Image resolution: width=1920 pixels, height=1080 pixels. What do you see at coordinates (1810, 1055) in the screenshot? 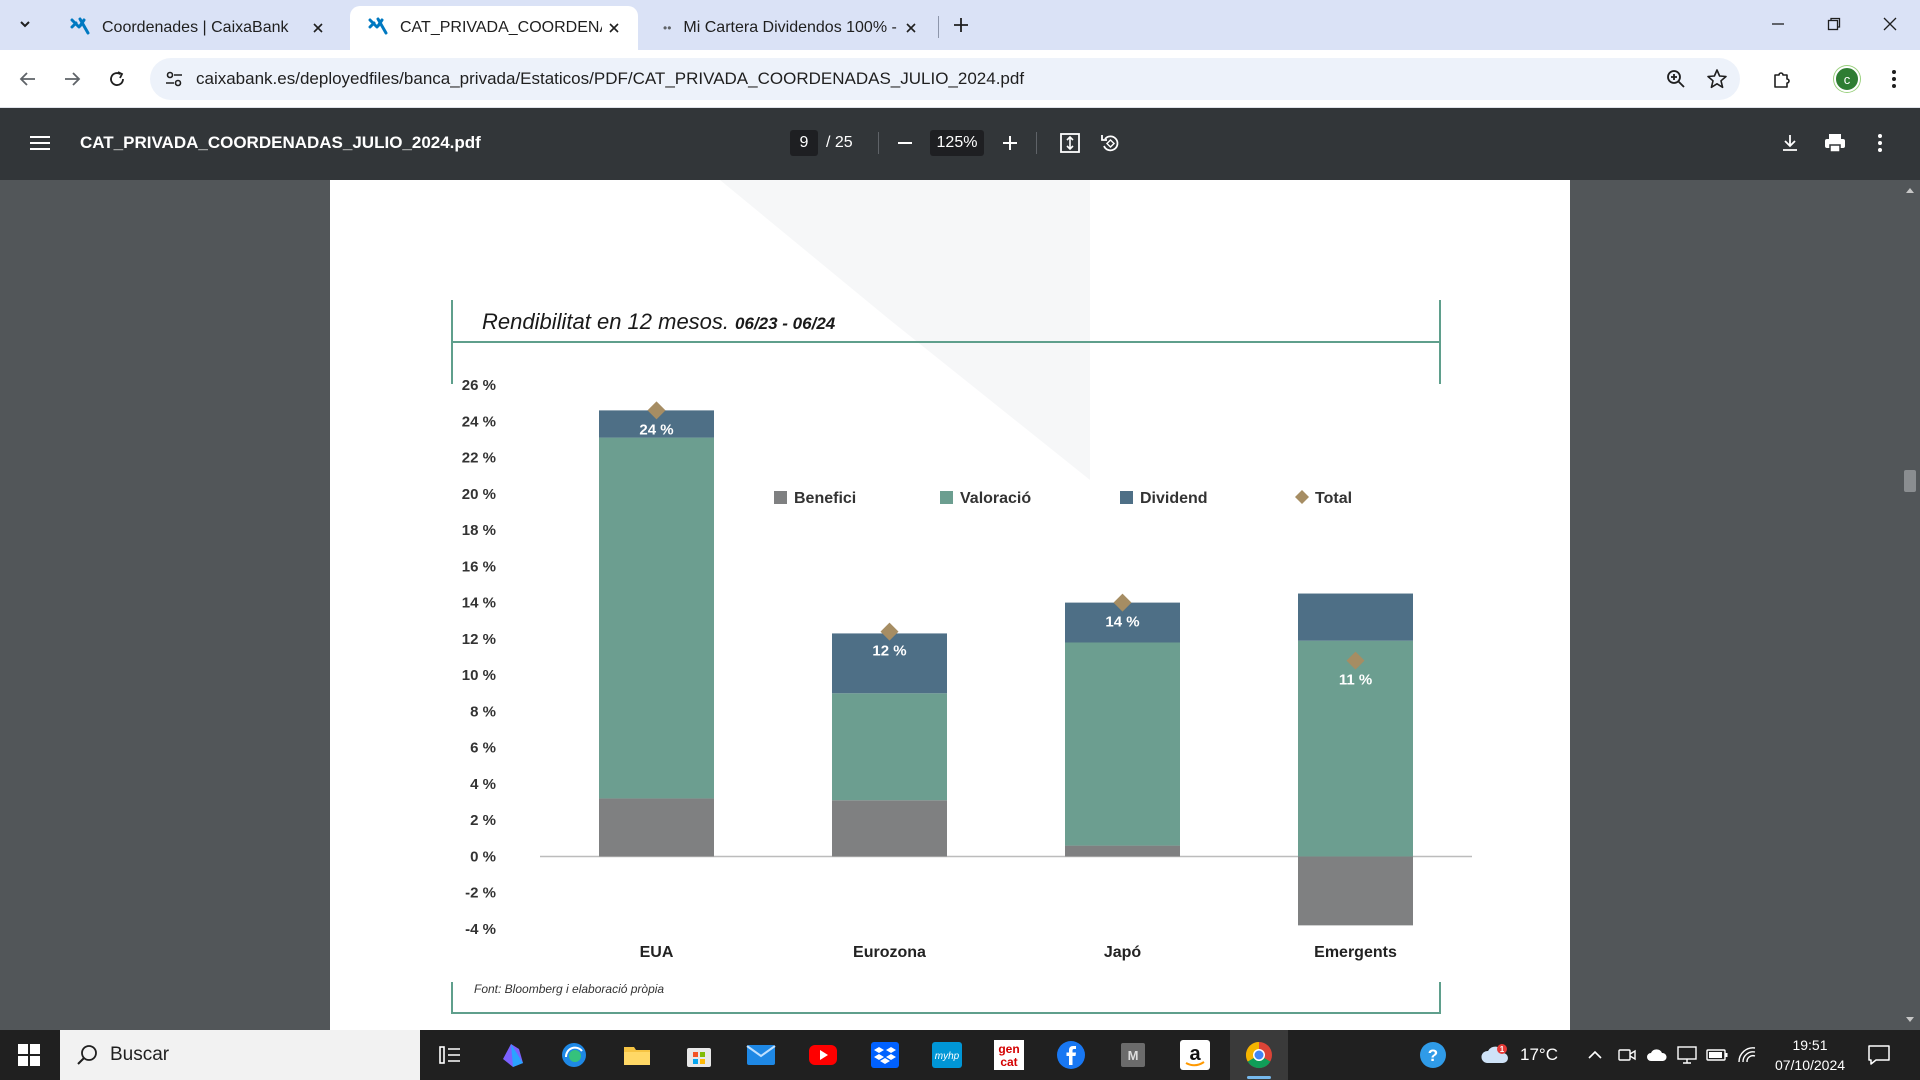
I see `system-clock: 19:51 07/10/2024` at bounding box center [1810, 1055].